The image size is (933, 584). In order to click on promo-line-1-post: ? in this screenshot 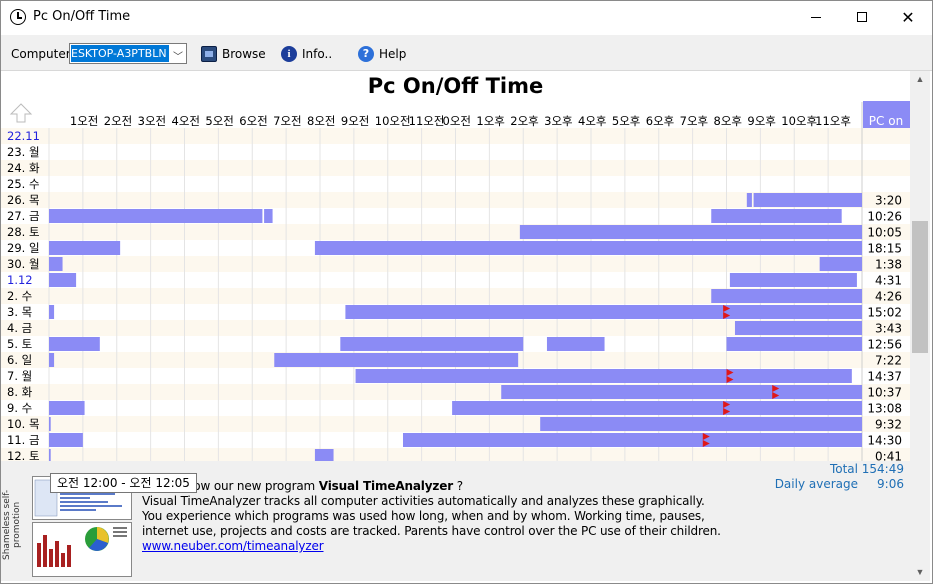, I will do `click(458, 486)`.